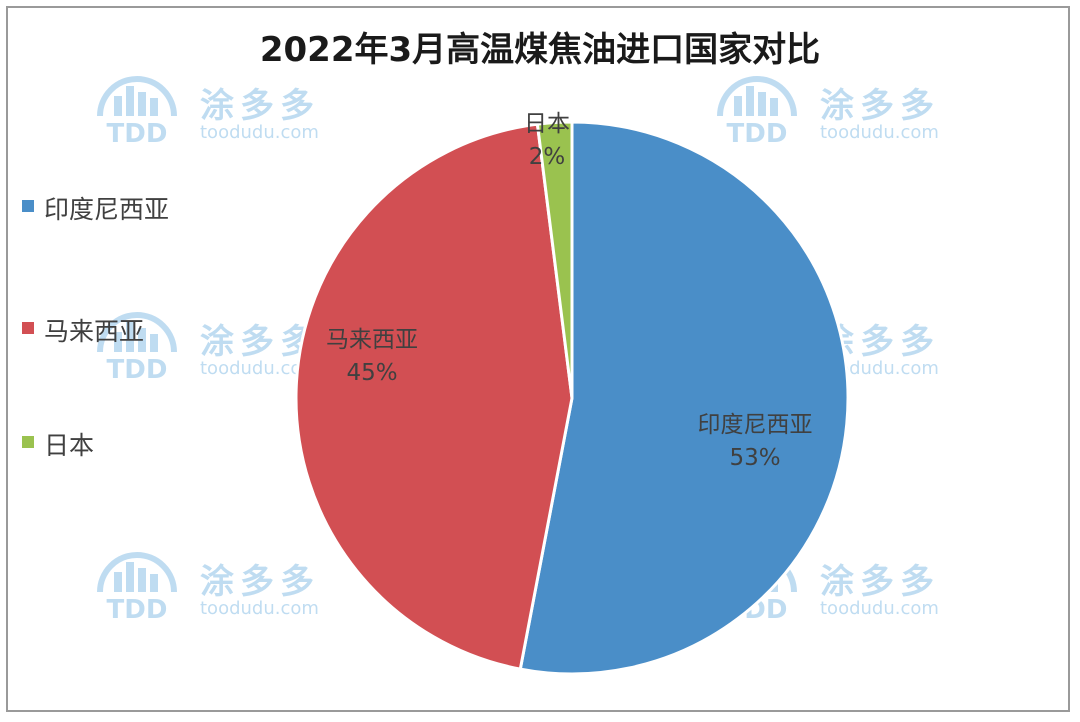  I want to click on slice-label-name: 日本, so click(547, 124).